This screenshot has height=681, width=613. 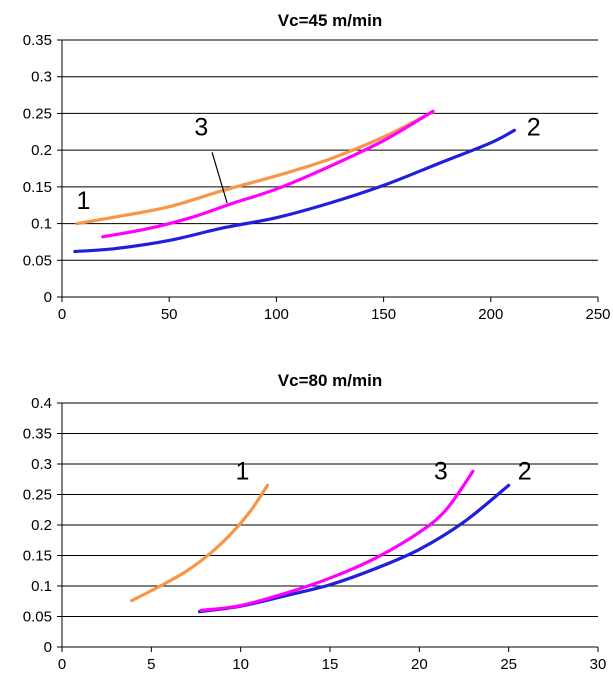 What do you see at coordinates (151, 664) in the screenshot?
I see `vc80-xtick-label: 5` at bounding box center [151, 664].